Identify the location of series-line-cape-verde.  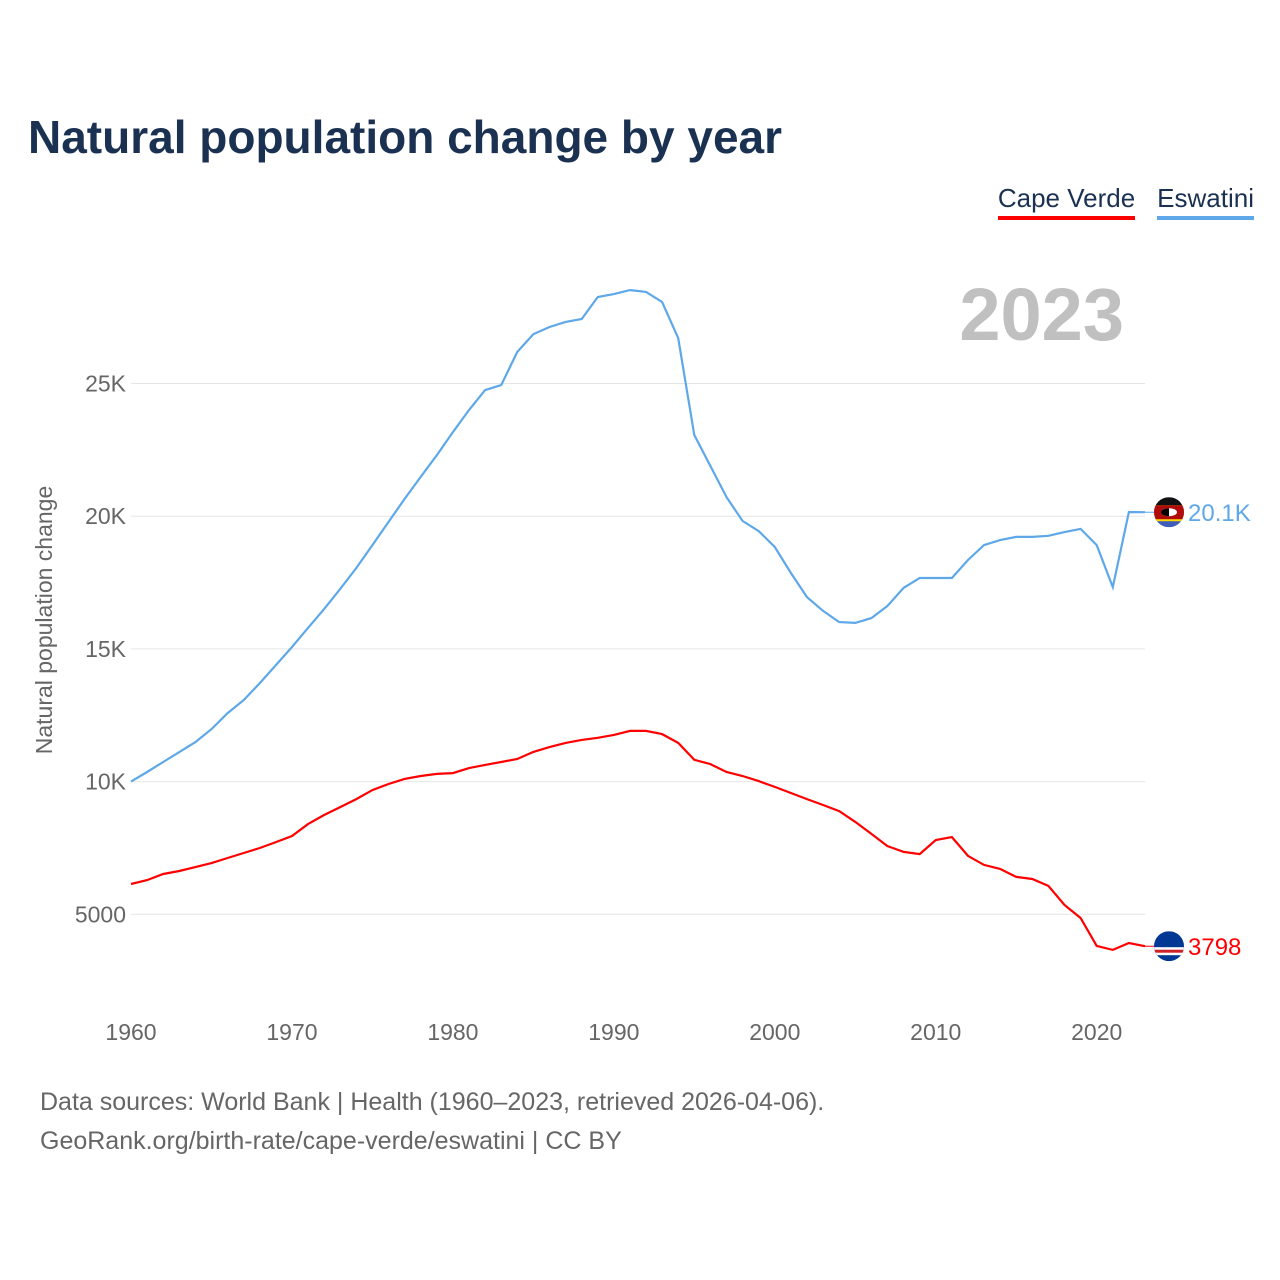
(638, 840).